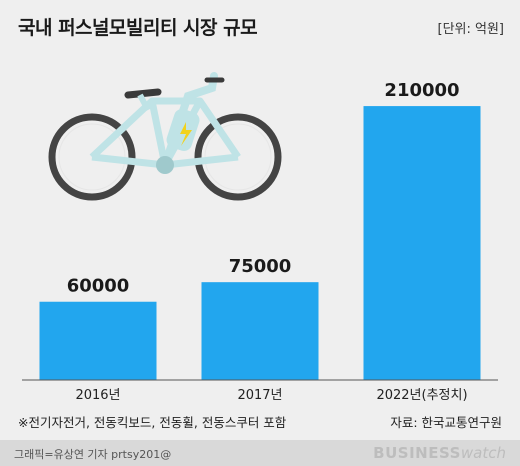  Describe the element at coordinates (421, 395) in the screenshot. I see `x-tick-label-2: 2022년(추정치)` at that location.